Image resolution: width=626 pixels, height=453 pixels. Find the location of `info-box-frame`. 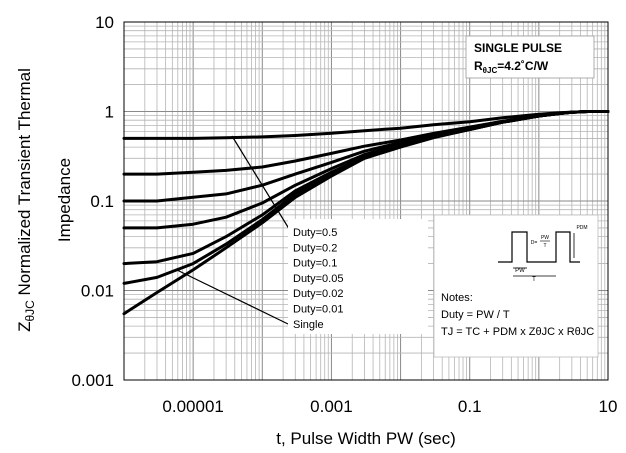

info-box-frame is located at coordinates (530, 57).